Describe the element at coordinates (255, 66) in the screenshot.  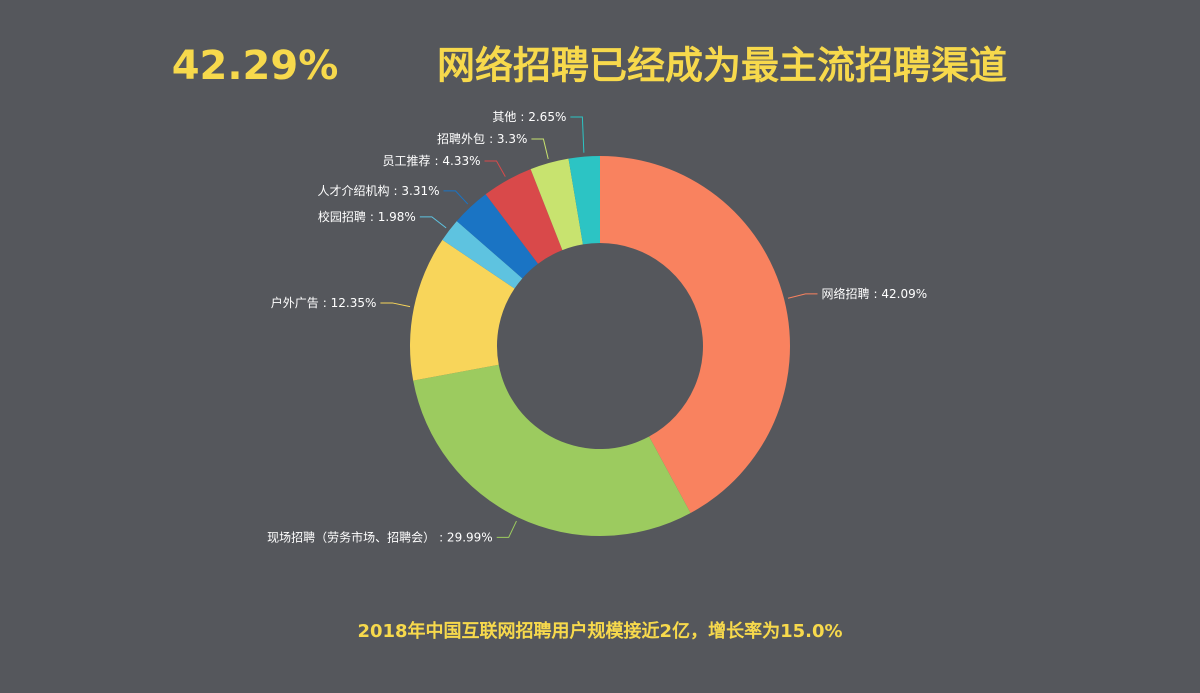
I see `chart-title: 42.29%` at that location.